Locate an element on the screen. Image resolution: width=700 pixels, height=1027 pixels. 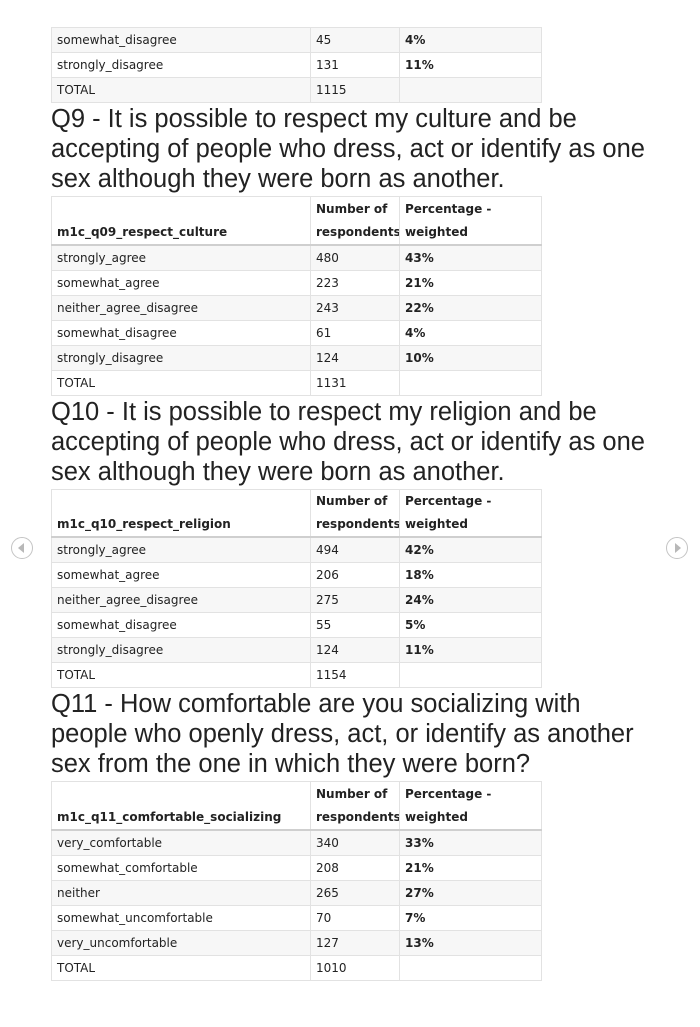
table-cell: 1131 is located at coordinates (355, 382).